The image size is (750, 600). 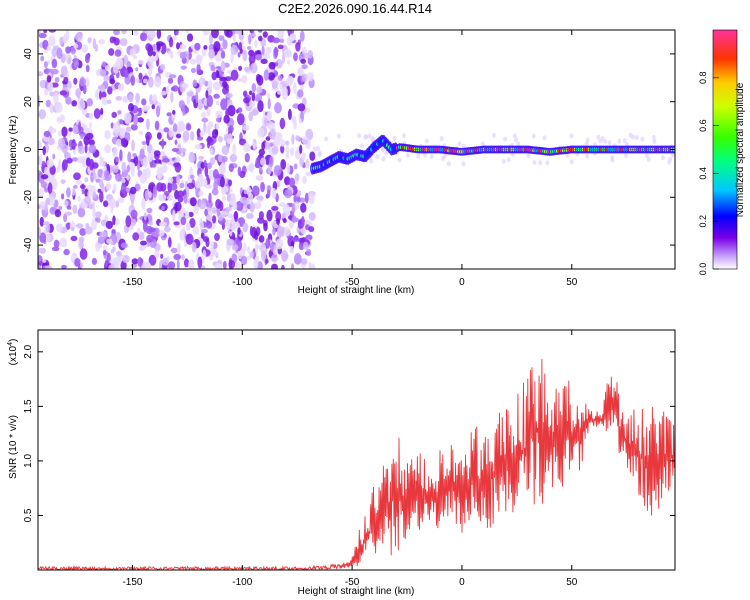 I want to click on snr-x-tick-label: -50, so click(x=352, y=582).